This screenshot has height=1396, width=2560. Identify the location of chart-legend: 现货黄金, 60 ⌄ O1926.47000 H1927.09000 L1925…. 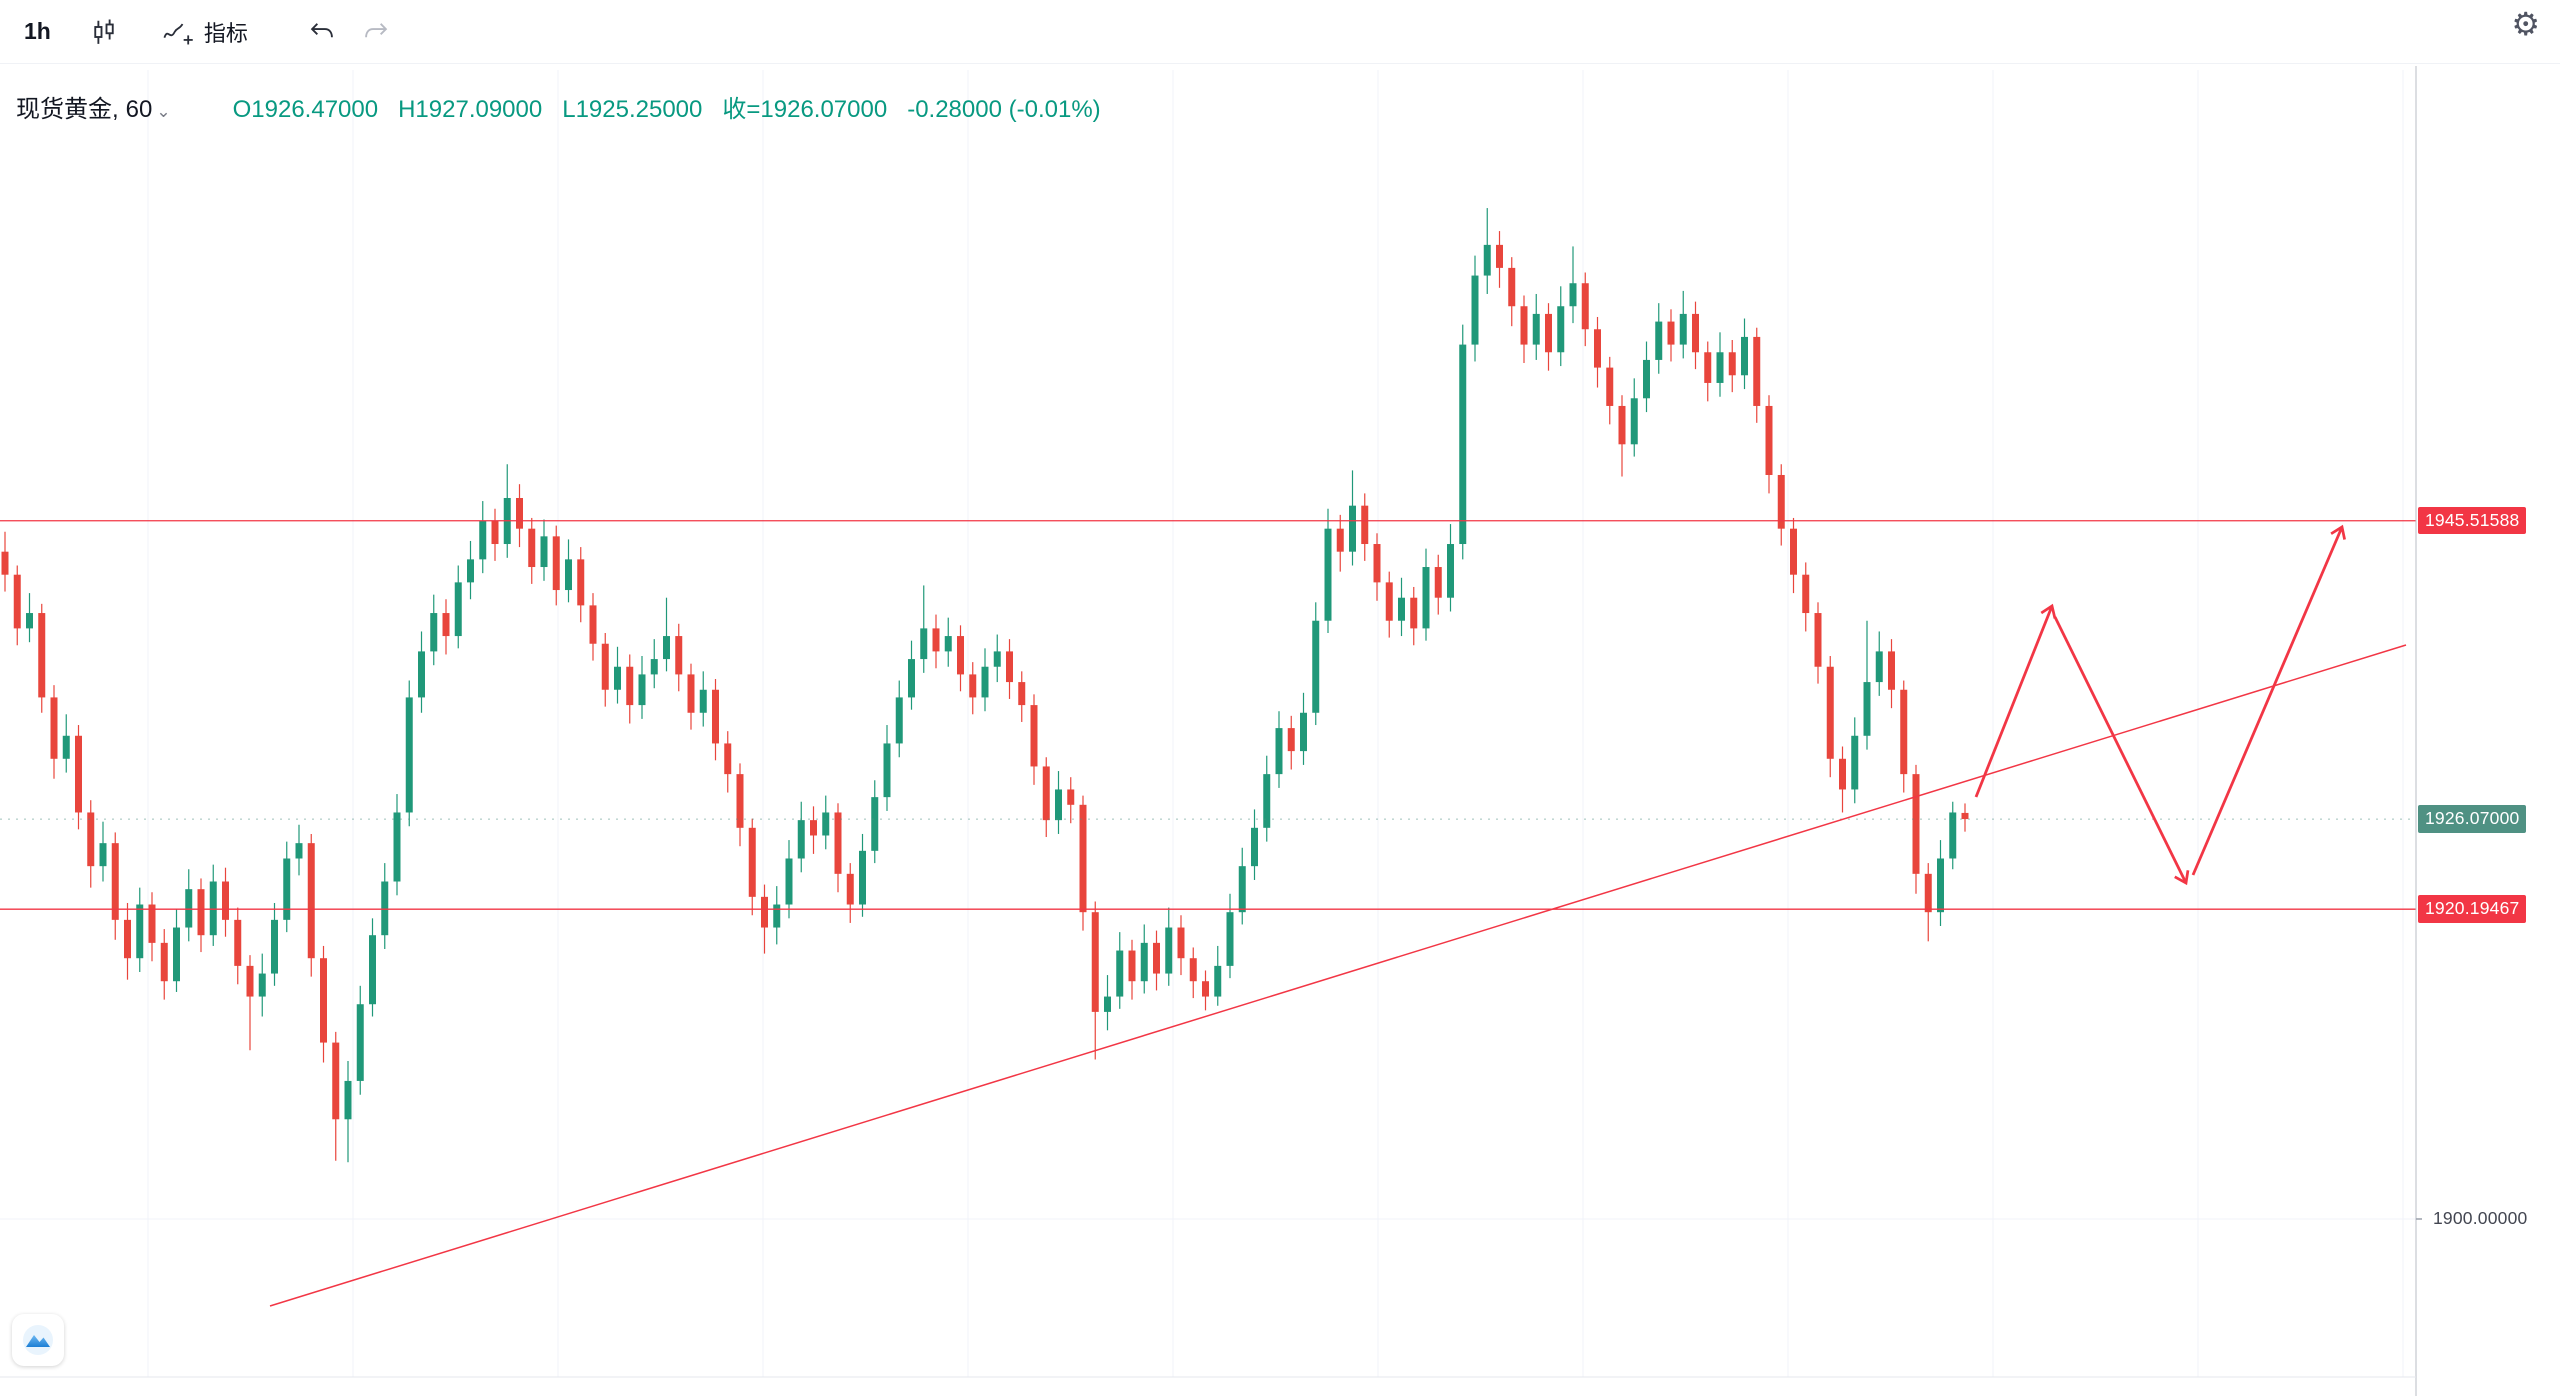
(558, 110).